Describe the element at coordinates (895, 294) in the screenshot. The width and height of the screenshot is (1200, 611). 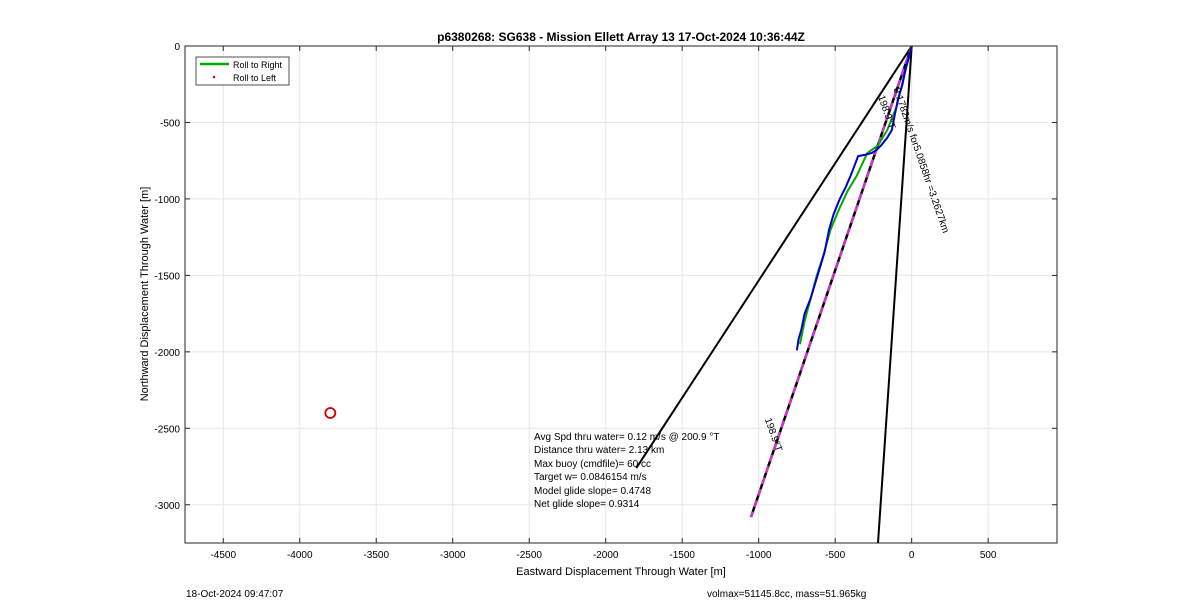
I see `bound-line` at that location.